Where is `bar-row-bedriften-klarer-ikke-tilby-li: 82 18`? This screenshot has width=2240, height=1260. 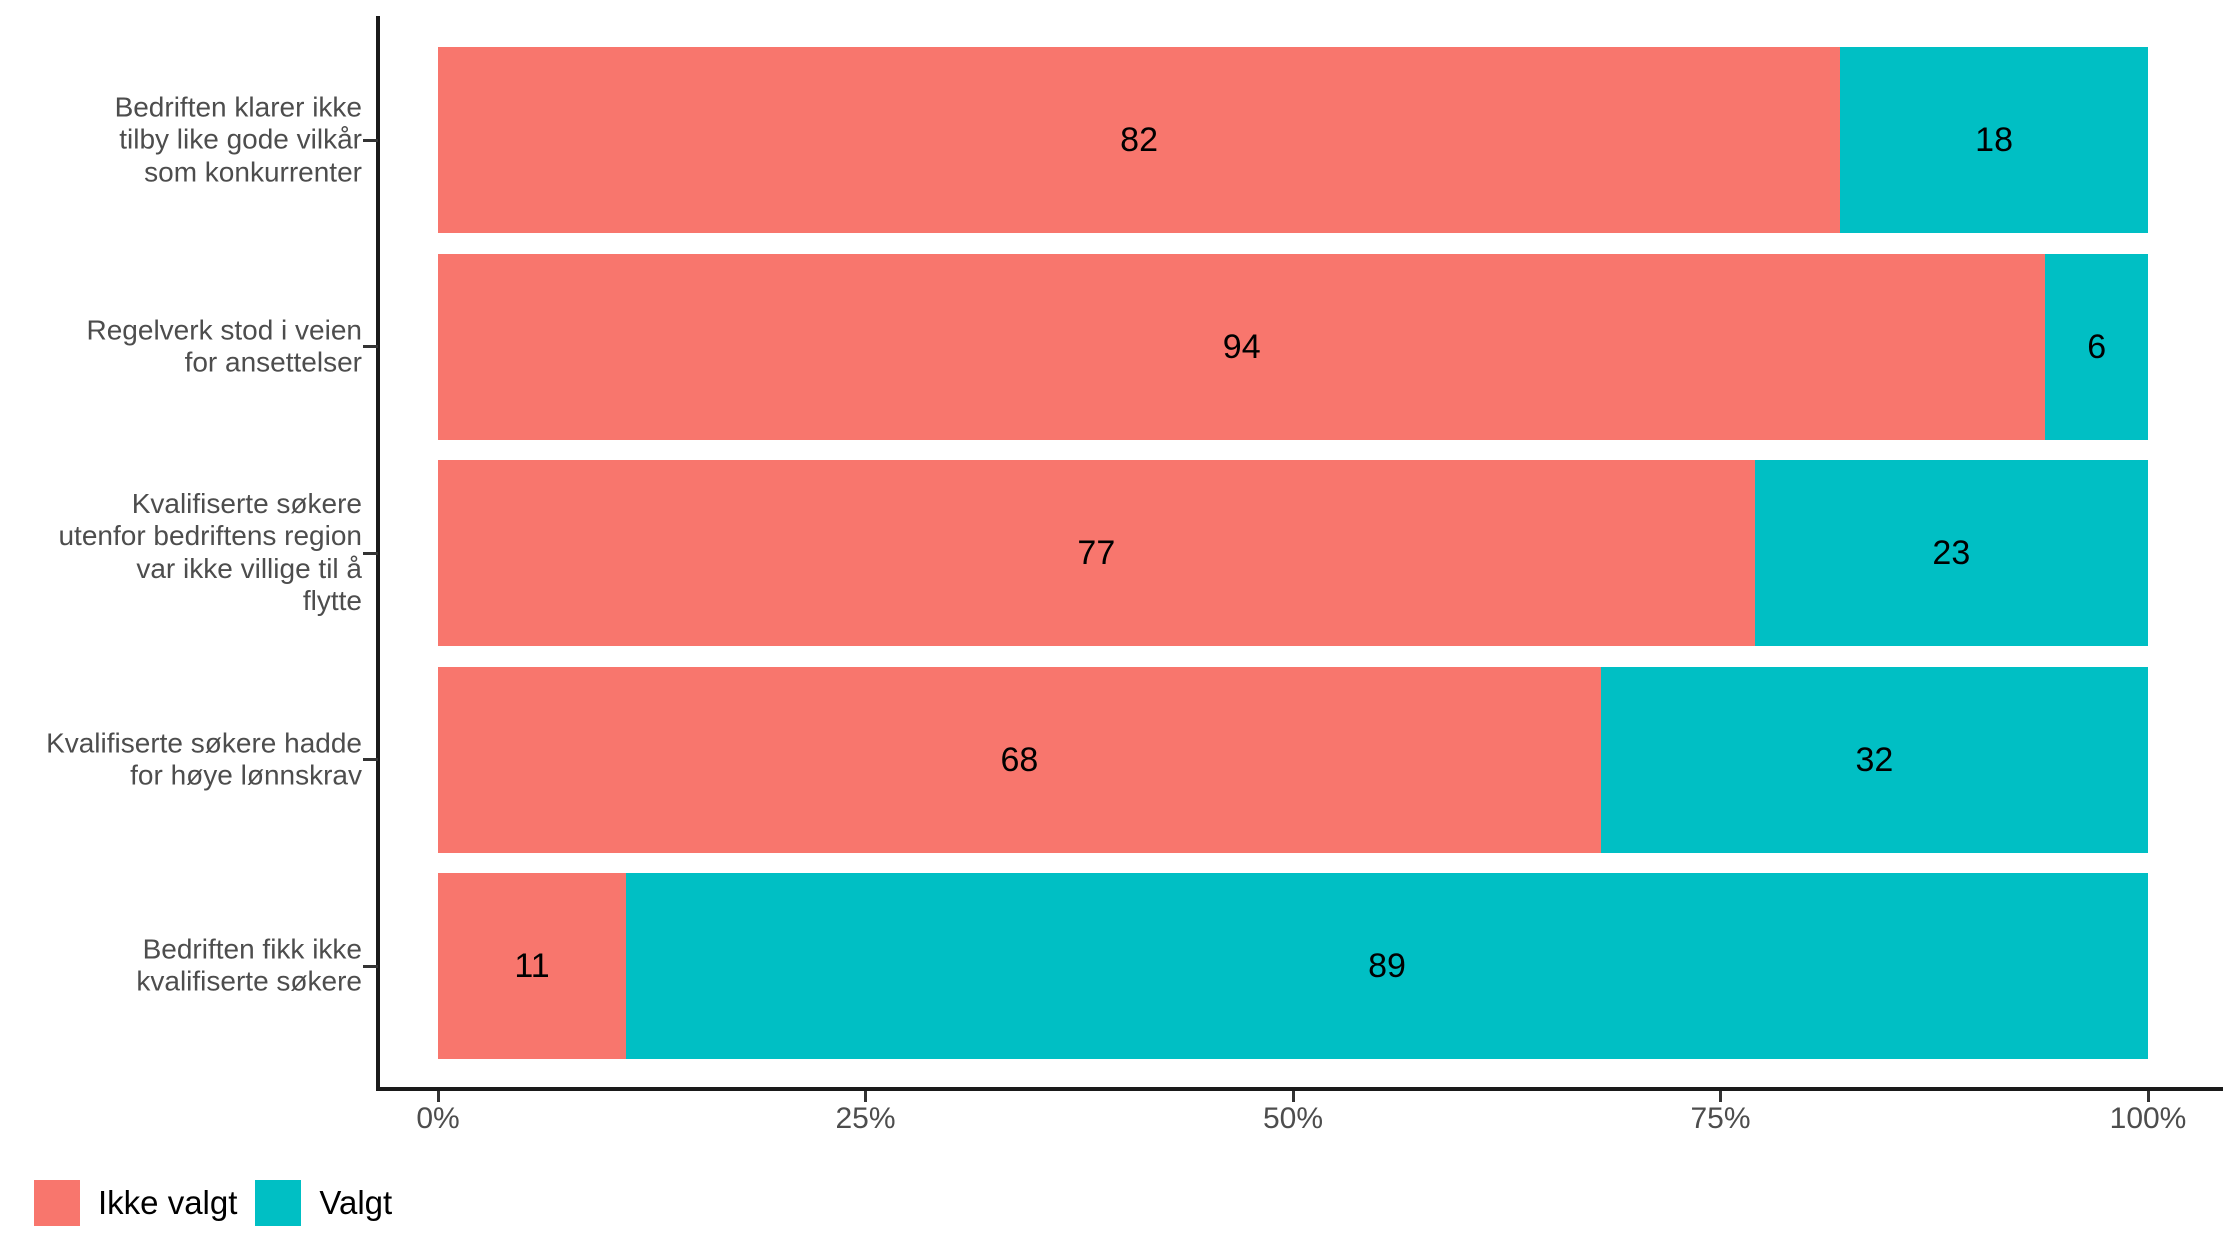
bar-row-bedriften-klarer-ikke-tilby-li: 82 18 is located at coordinates (1293, 140).